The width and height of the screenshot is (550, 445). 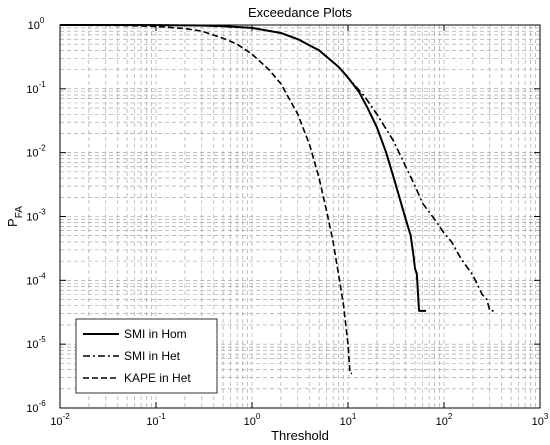 I want to click on x-axis-label: Threshold, so click(x=300, y=435).